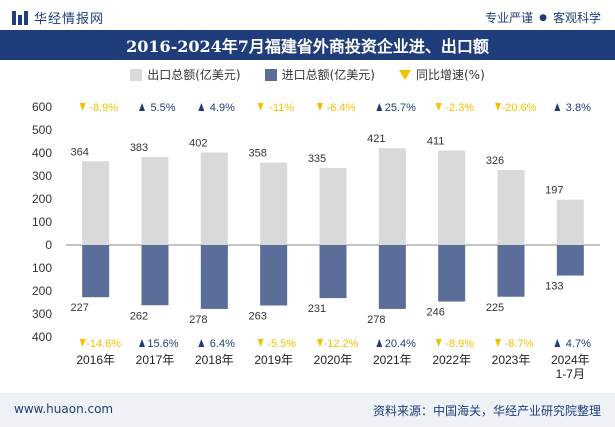  Describe the element at coordinates (42, 222) in the screenshot. I see `y-tick-label: 100` at that location.